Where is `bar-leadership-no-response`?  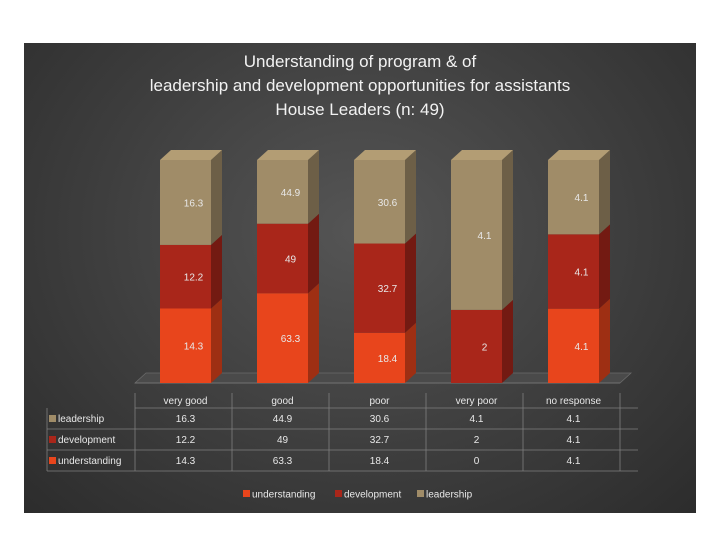 bar-leadership-no-response is located at coordinates (579, 192).